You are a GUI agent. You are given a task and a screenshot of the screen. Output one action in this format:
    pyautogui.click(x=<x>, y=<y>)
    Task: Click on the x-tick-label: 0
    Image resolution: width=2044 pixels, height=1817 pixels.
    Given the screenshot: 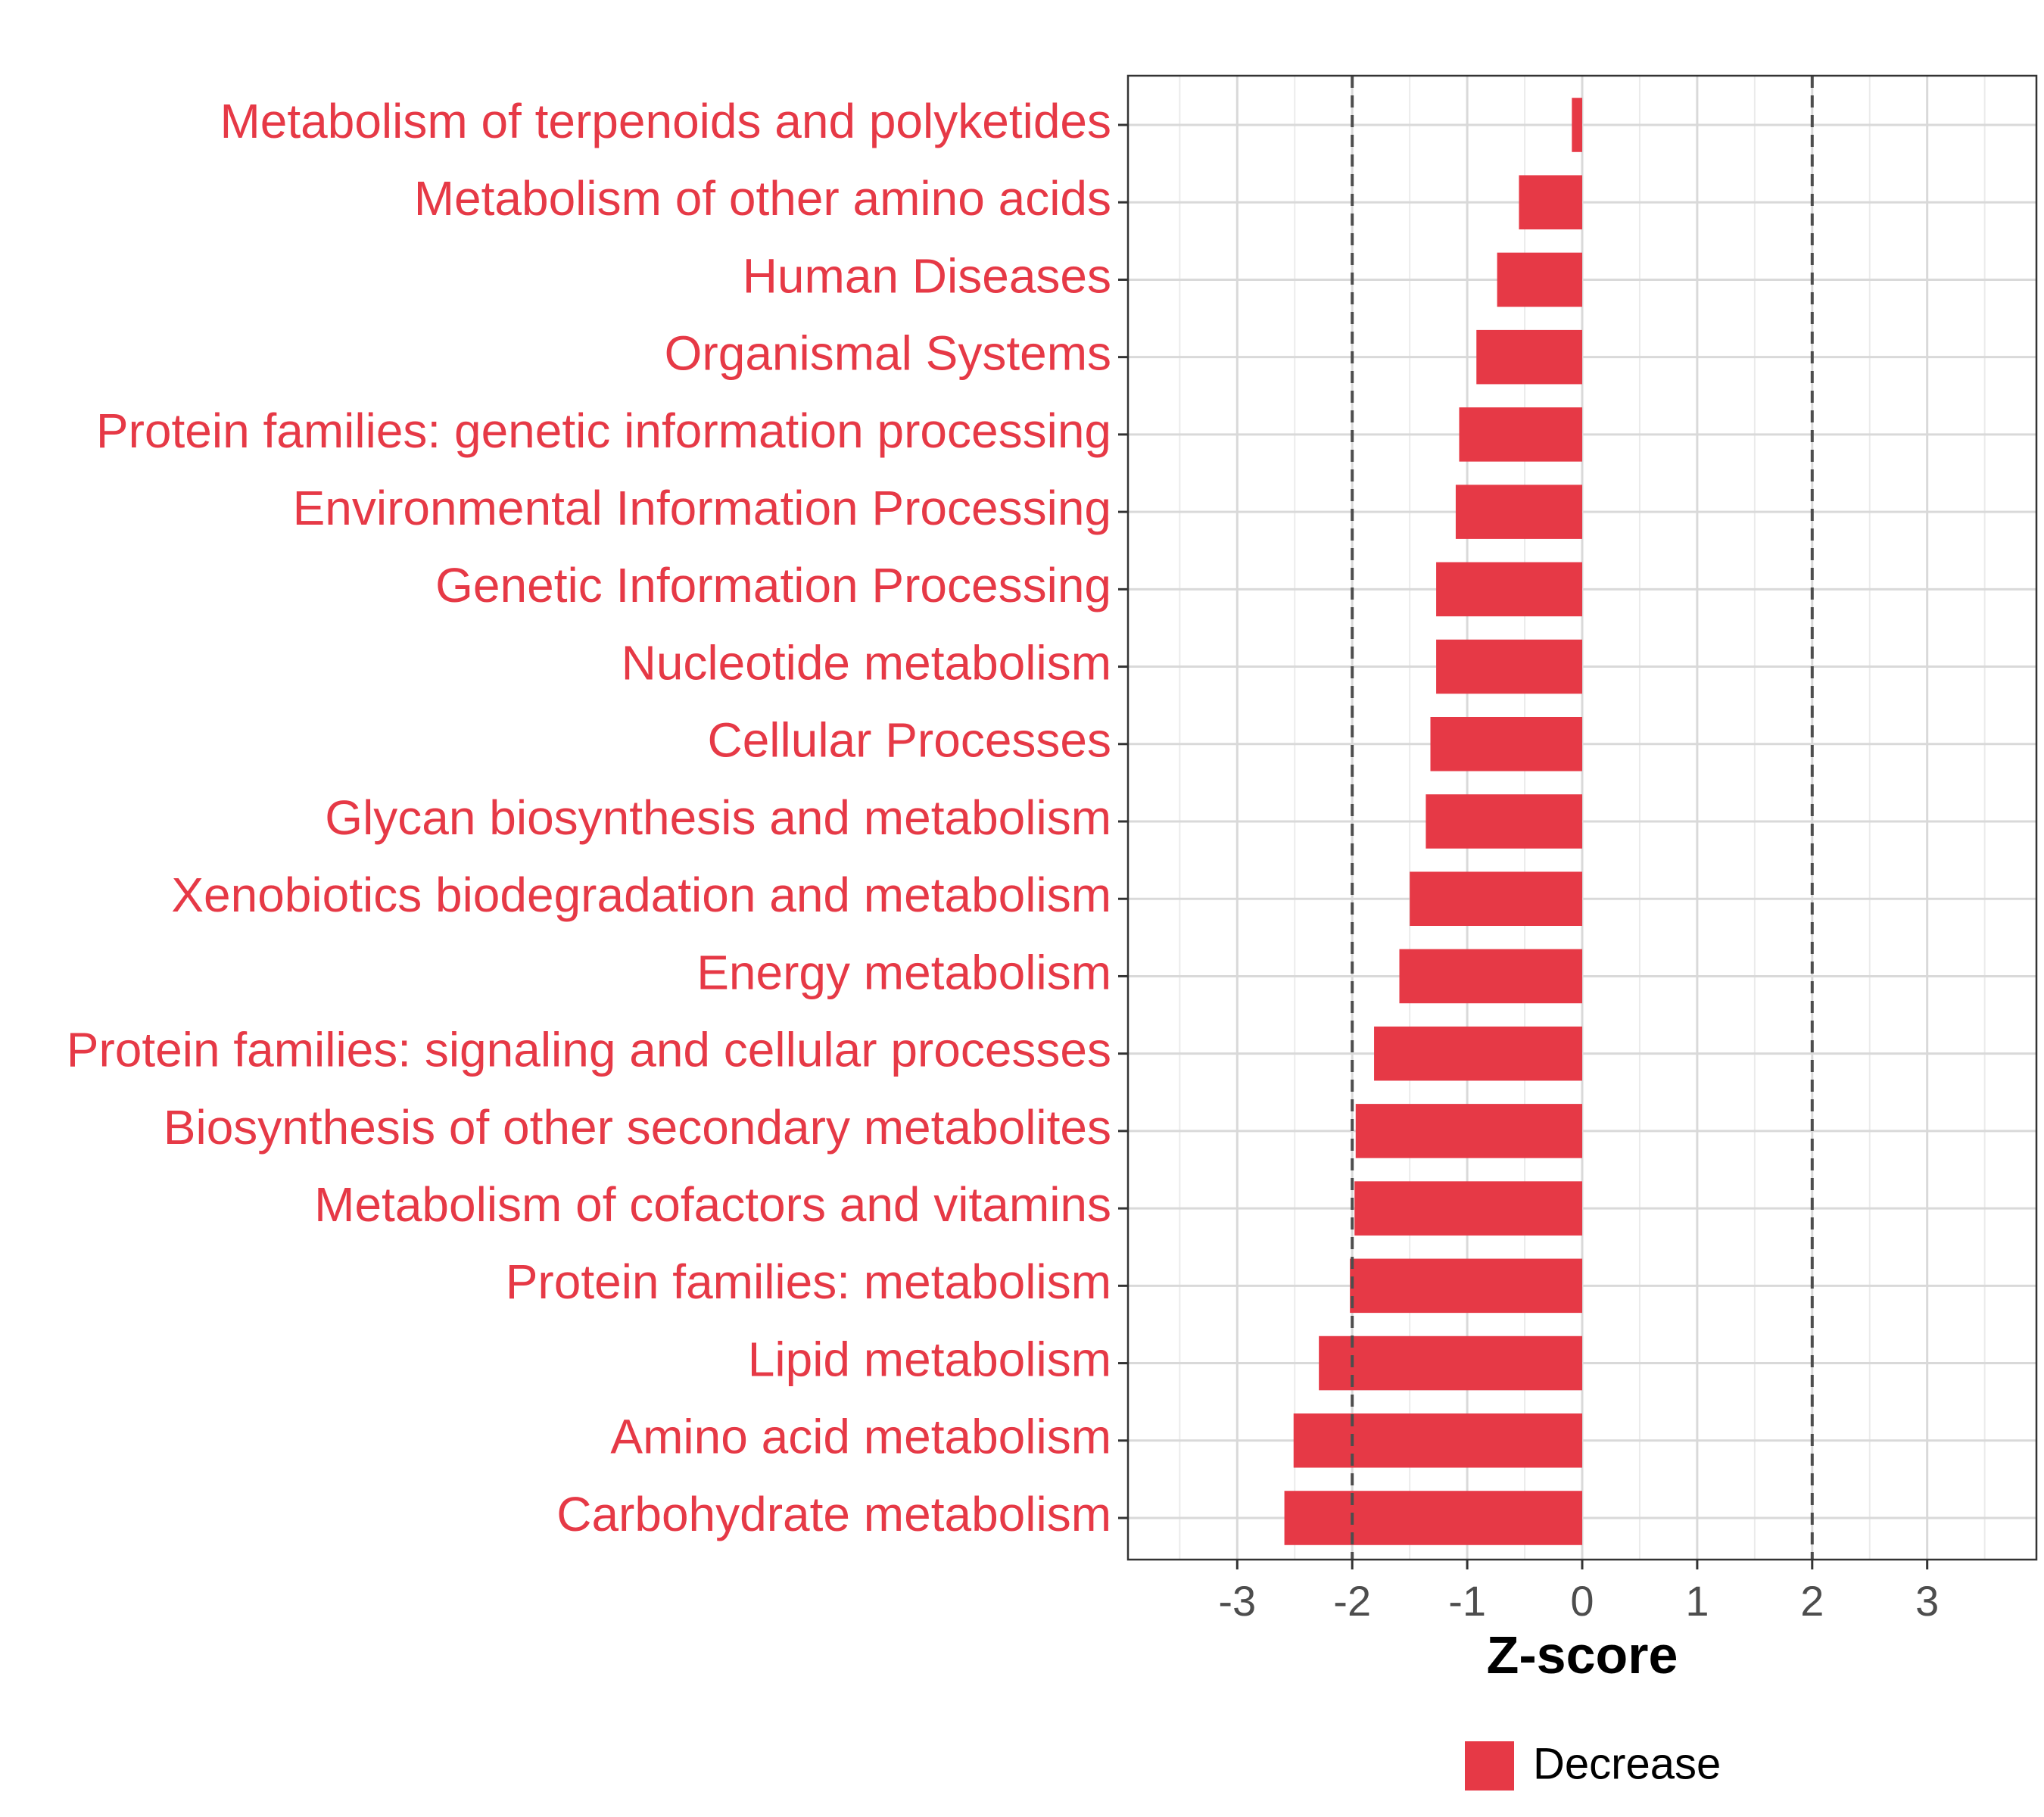 What is the action you would take?
    pyautogui.click(x=1582, y=1601)
    